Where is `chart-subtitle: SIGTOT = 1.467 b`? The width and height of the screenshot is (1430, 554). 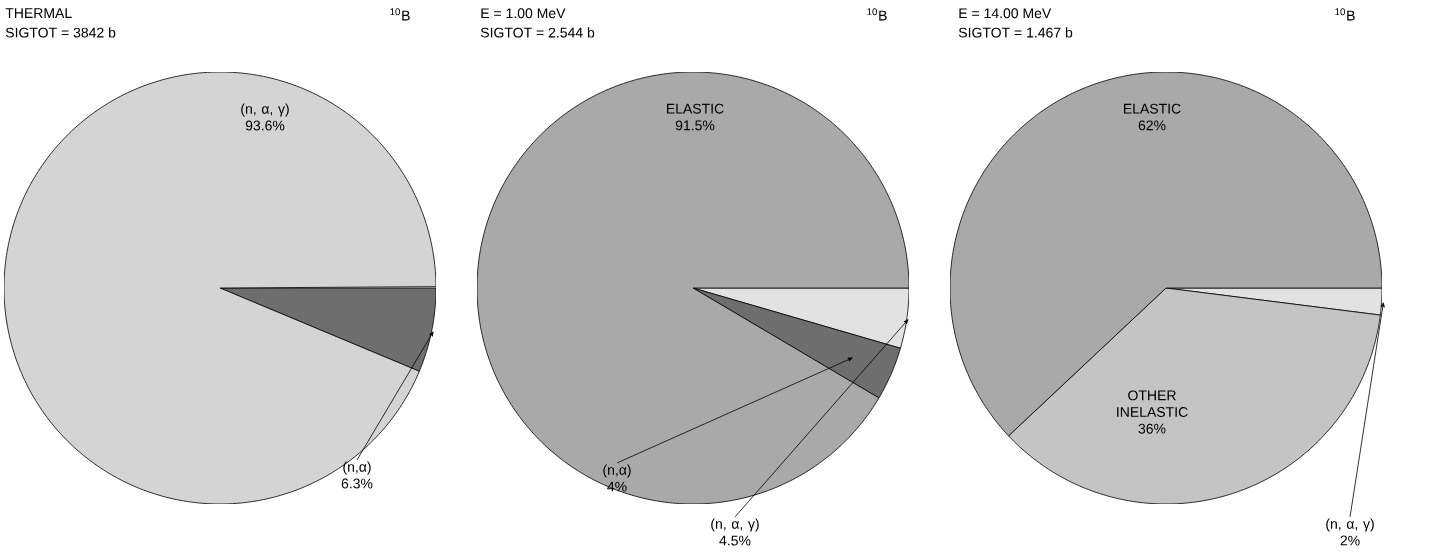 chart-subtitle: SIGTOT = 1.467 b is located at coordinates (1015, 32).